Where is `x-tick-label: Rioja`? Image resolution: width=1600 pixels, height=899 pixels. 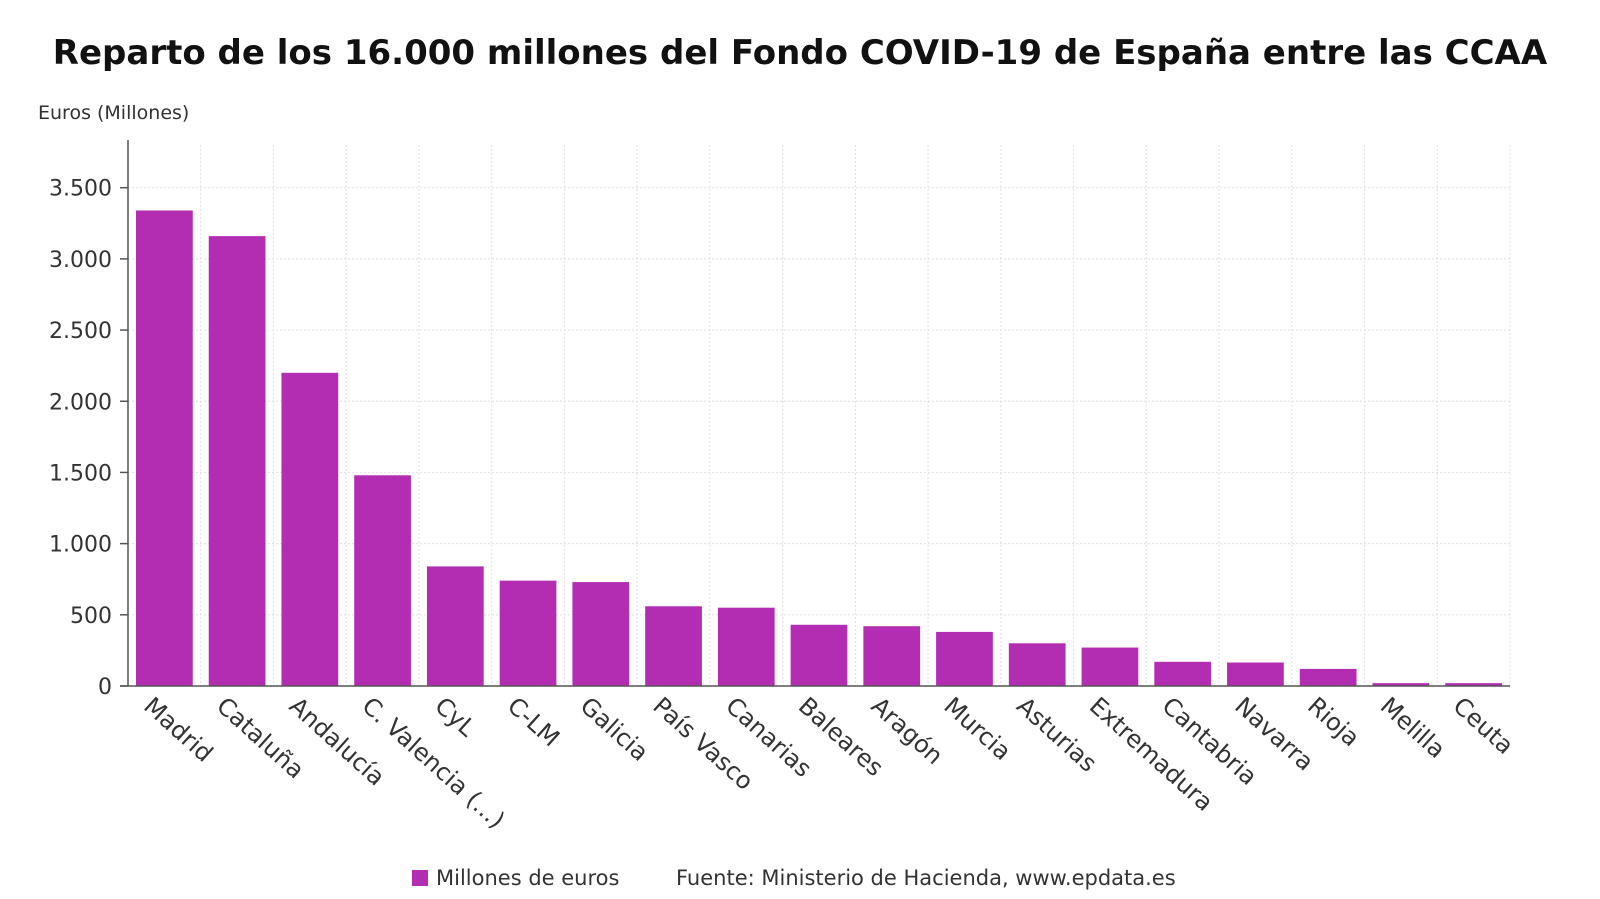 x-tick-label: Rioja is located at coordinates (1333, 722).